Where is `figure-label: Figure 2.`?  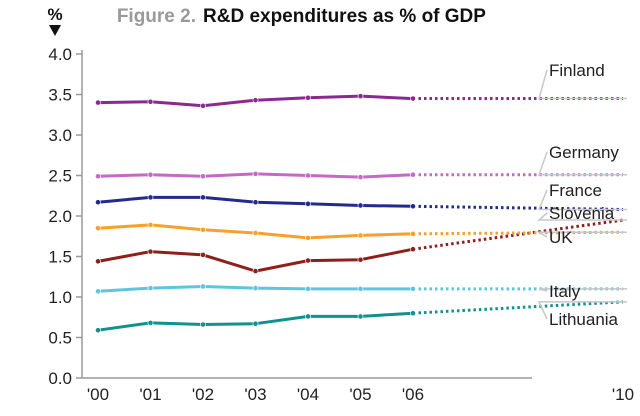 figure-label: Figure 2. is located at coordinates (156, 16).